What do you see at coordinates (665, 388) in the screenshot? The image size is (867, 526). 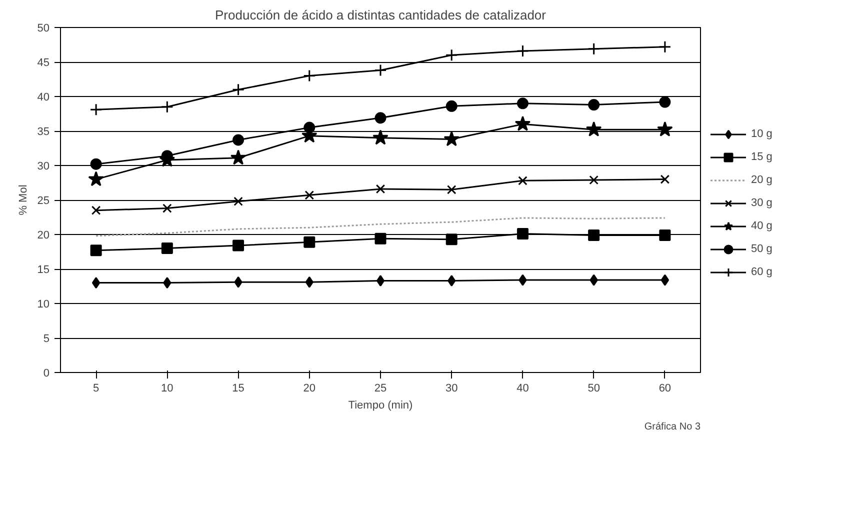 I see `x-tick-label: 60` at bounding box center [665, 388].